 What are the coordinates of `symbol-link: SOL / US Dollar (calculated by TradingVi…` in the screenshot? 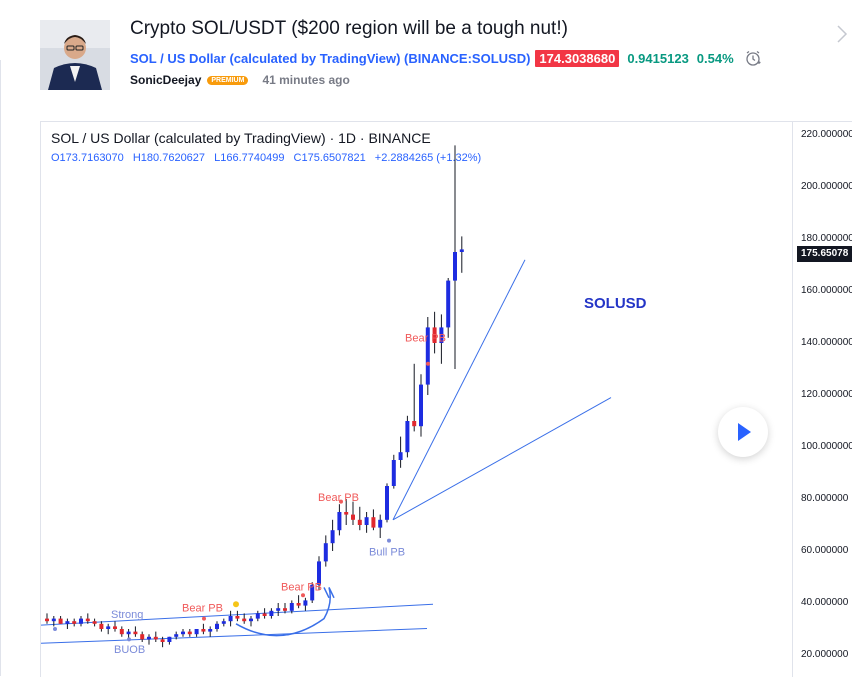 It's located at (330, 58).